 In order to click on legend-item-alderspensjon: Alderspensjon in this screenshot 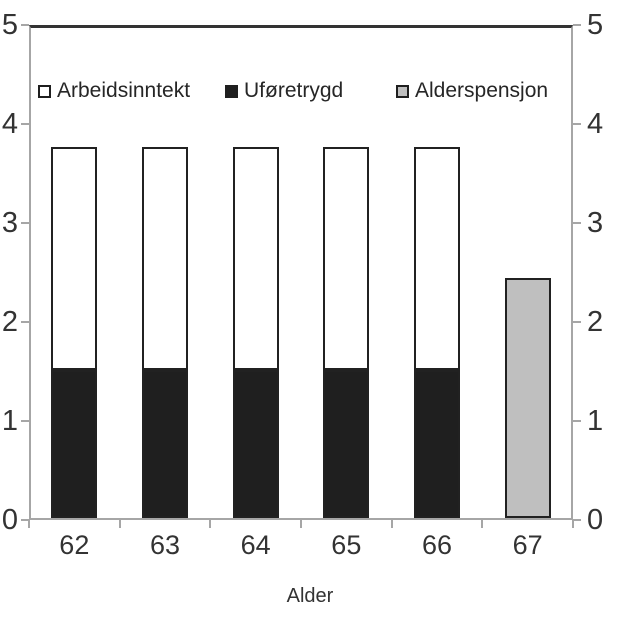, I will do `click(472, 91)`.